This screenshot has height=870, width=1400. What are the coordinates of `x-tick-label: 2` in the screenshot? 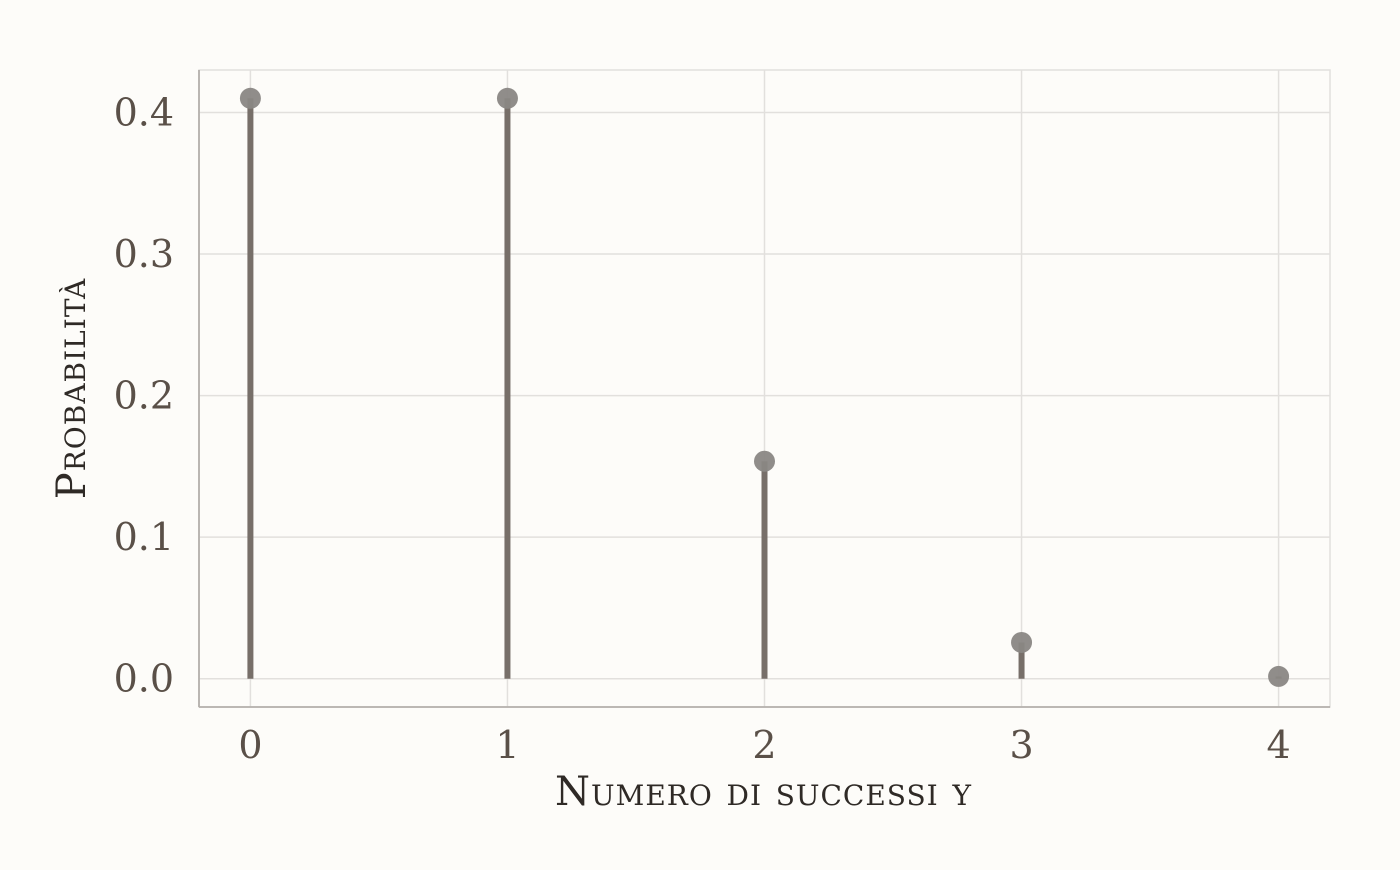 It's located at (764, 745).